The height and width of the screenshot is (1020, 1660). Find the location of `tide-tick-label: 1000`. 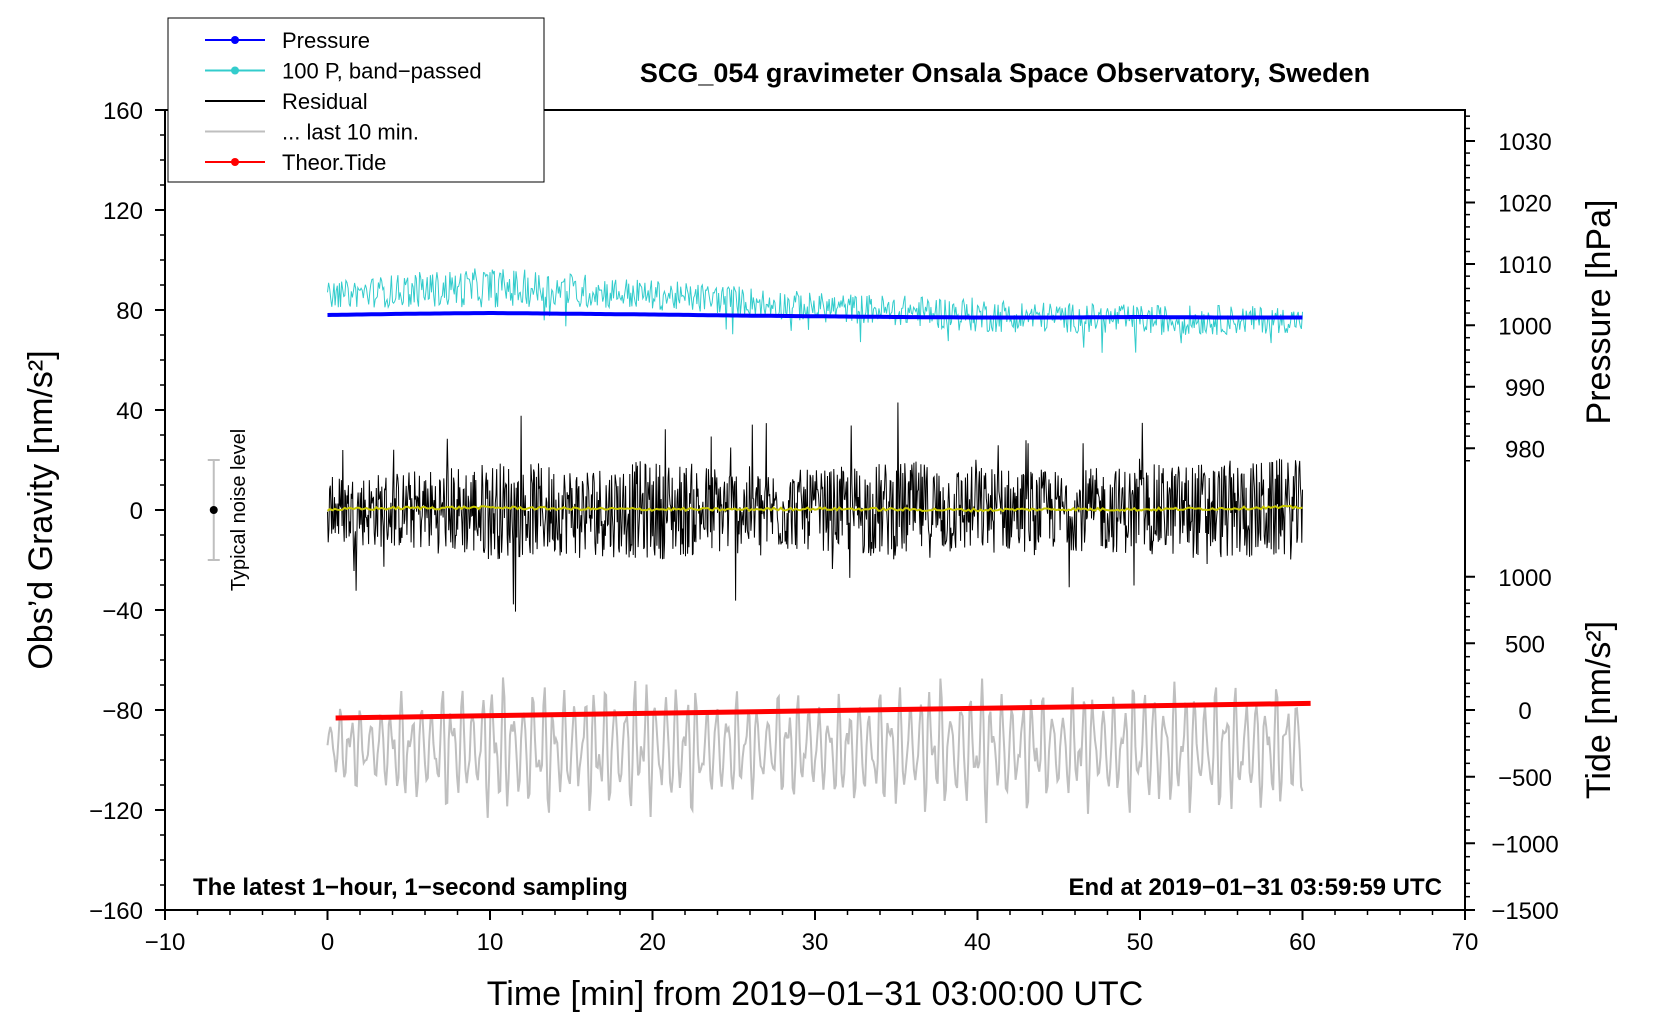

tide-tick-label: 1000 is located at coordinates (1524, 578).